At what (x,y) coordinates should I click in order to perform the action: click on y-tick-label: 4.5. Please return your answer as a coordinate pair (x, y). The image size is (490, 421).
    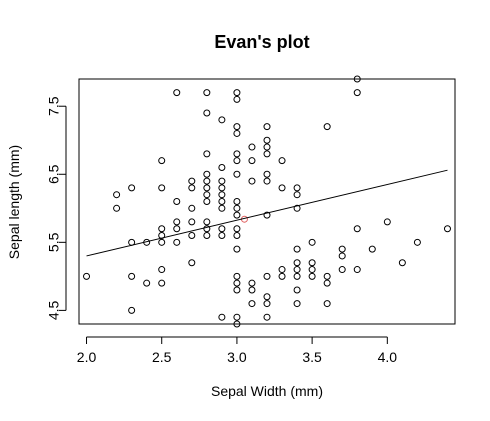
    Looking at the image, I should click on (54, 310).